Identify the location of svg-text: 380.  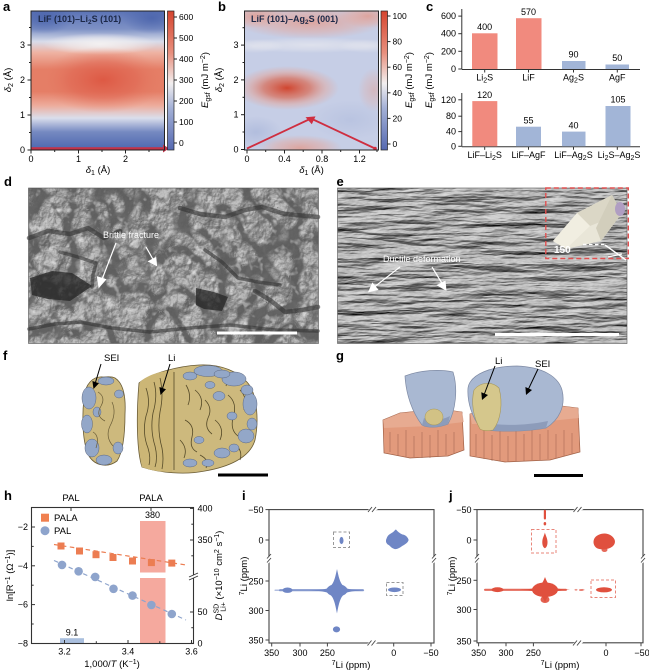
(152, 515).